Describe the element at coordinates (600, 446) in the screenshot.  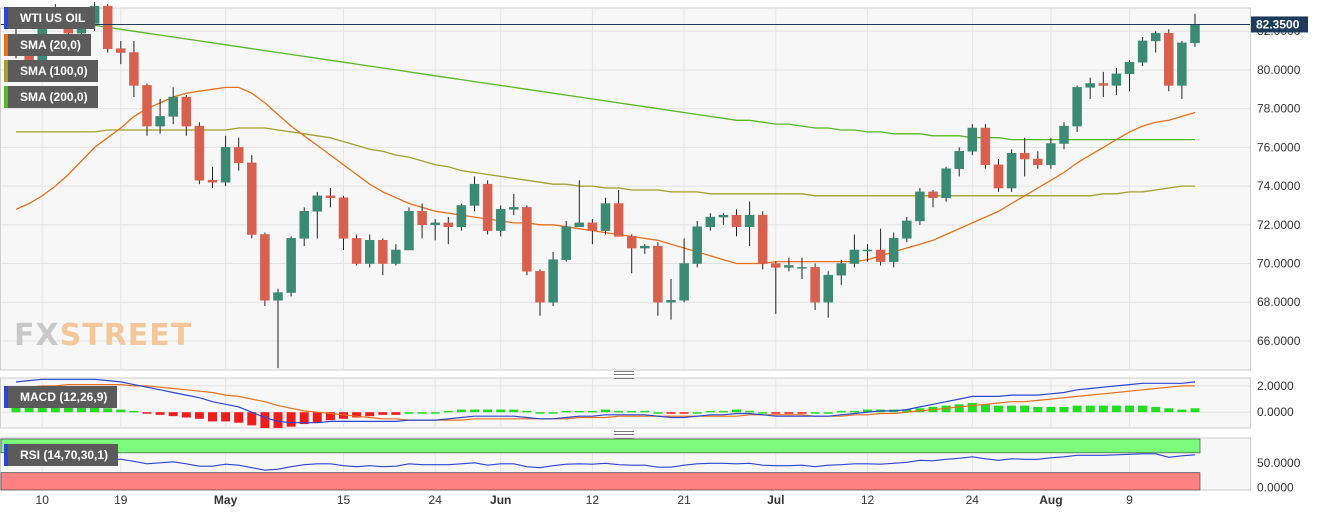
I see `rsi-overbought-zone` at that location.